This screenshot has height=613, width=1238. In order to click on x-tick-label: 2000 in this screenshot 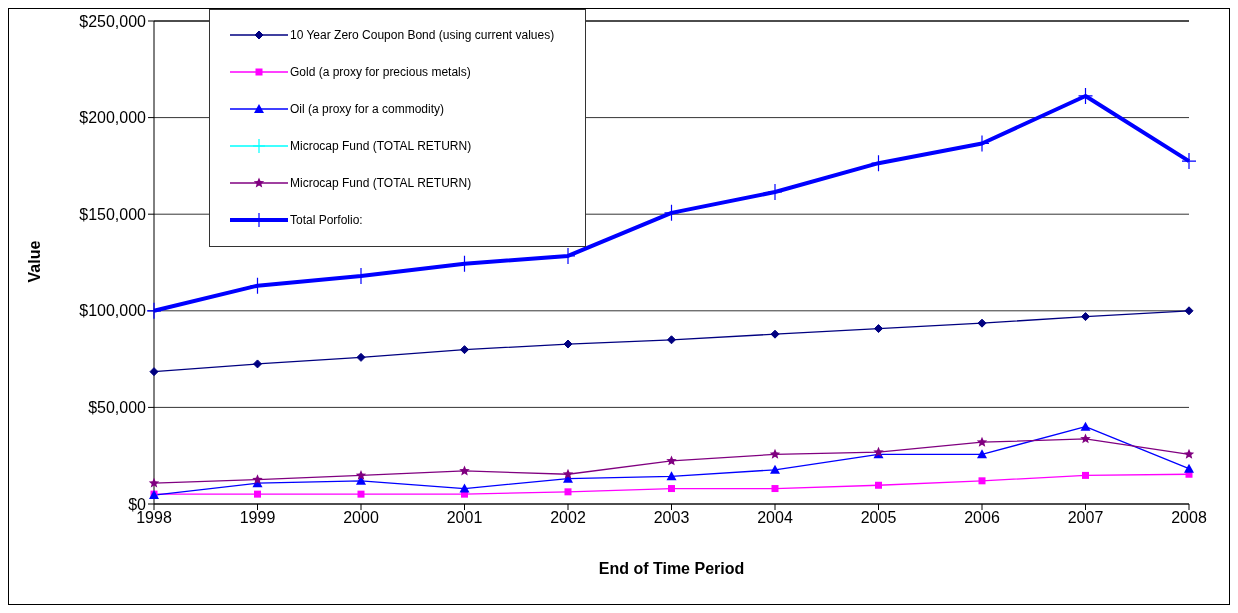, I will do `click(361, 518)`.